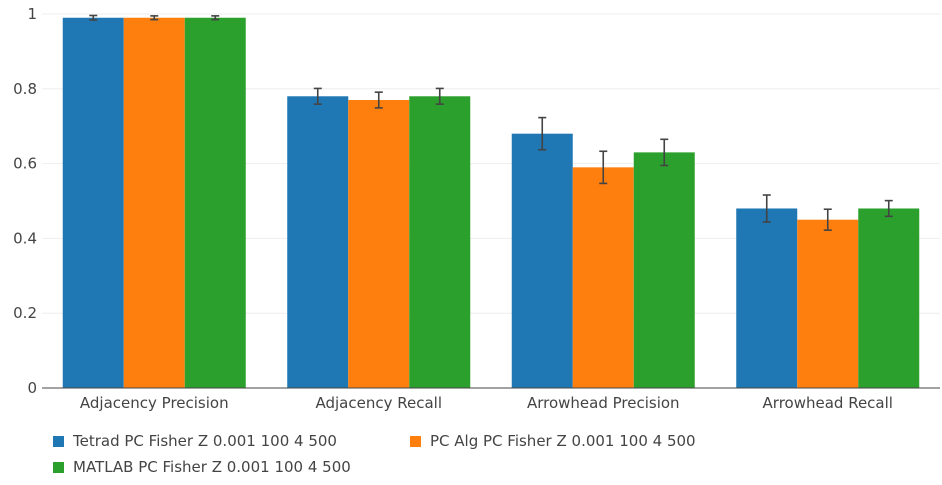 This screenshot has width=942, height=485. I want to click on legend-label: Tetrad PC Fisher Z 0.001 100 4 500, so click(204, 441).